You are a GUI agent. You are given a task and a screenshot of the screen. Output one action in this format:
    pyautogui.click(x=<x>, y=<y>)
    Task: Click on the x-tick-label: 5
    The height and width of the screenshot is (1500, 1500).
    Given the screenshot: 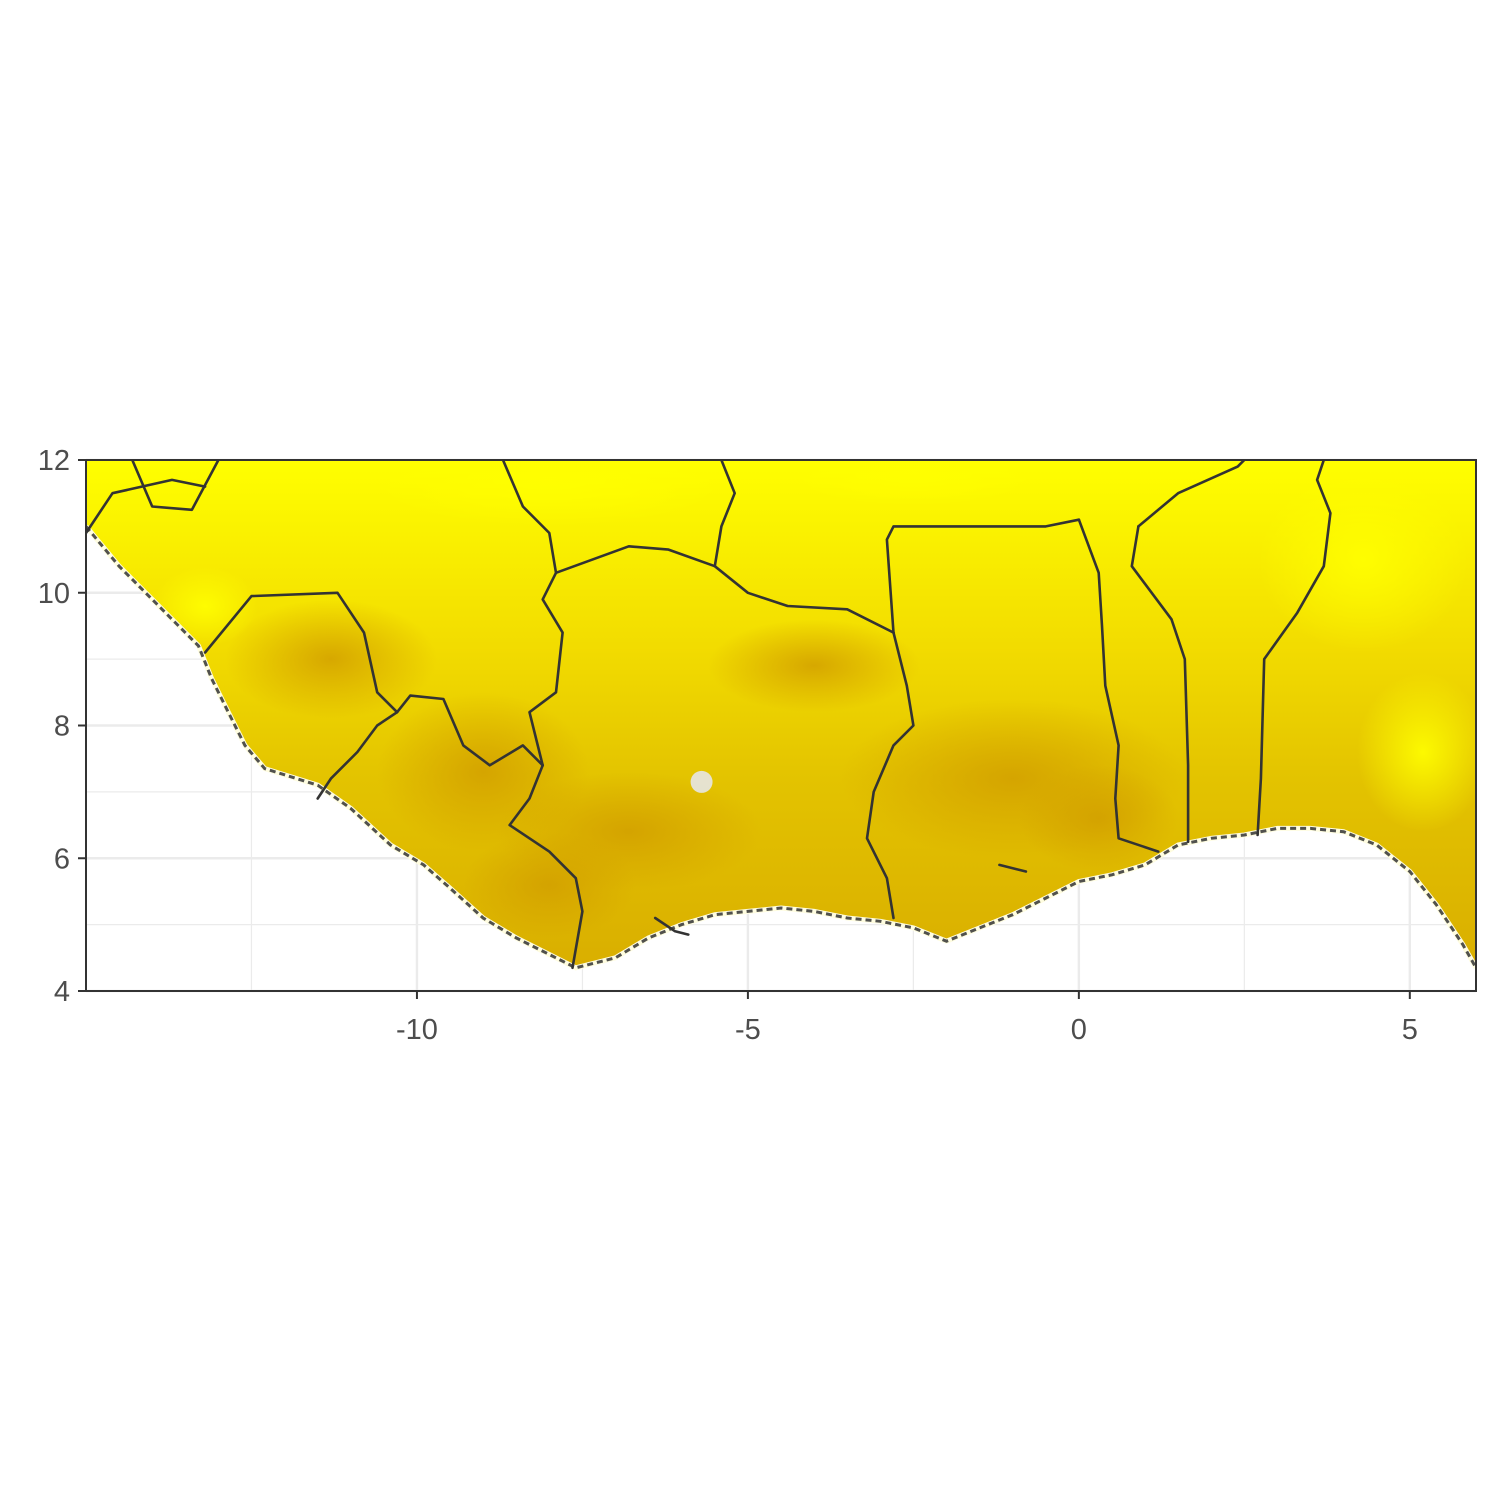 What is the action you would take?
    pyautogui.click(x=1410, y=1030)
    